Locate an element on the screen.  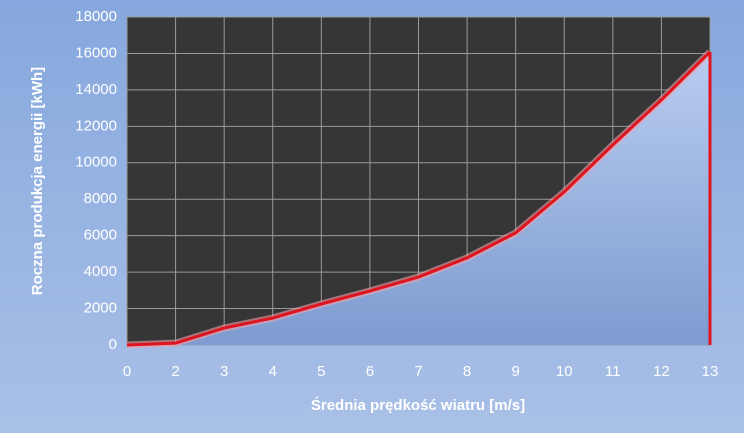
x-tick-label: 4 is located at coordinates (273, 371).